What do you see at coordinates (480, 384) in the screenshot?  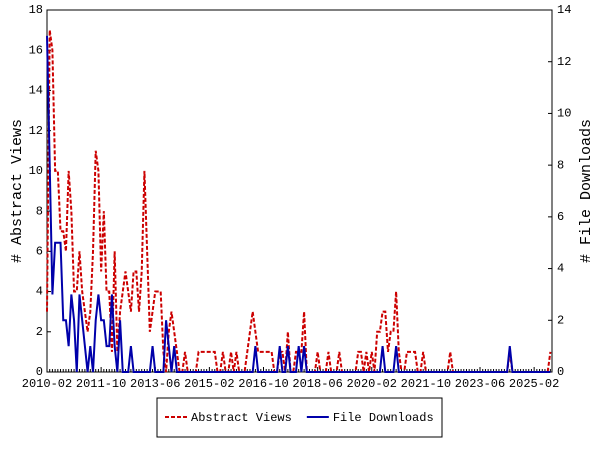 I see `x-tick-label: 2023-06` at bounding box center [480, 384].